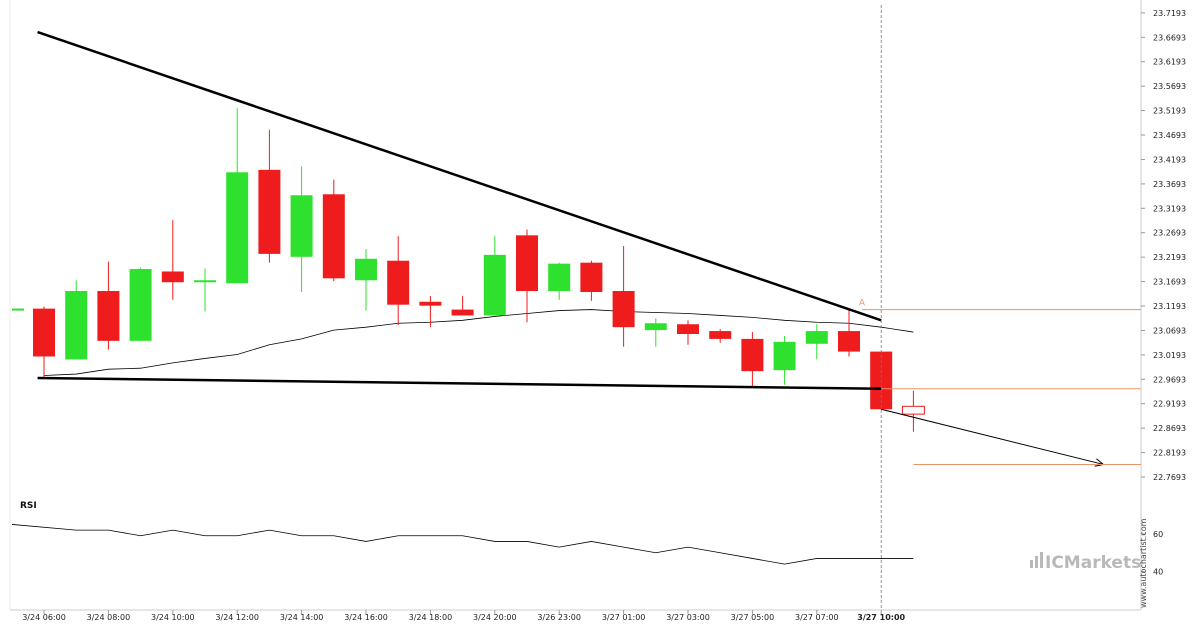 The image size is (1200, 630). What do you see at coordinates (1143, 563) in the screenshot?
I see `source-url: www.autochartist.com` at bounding box center [1143, 563].